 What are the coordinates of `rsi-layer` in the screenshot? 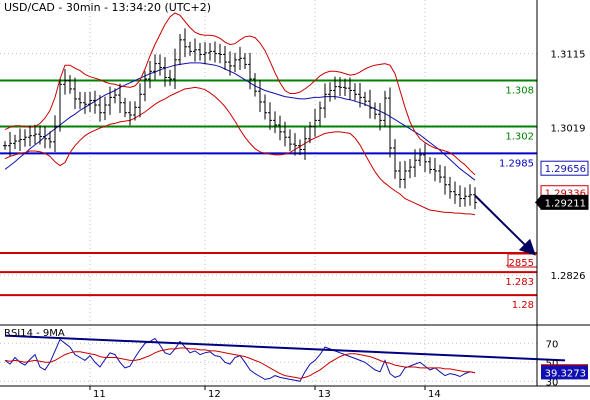 It's located at (295, 353).